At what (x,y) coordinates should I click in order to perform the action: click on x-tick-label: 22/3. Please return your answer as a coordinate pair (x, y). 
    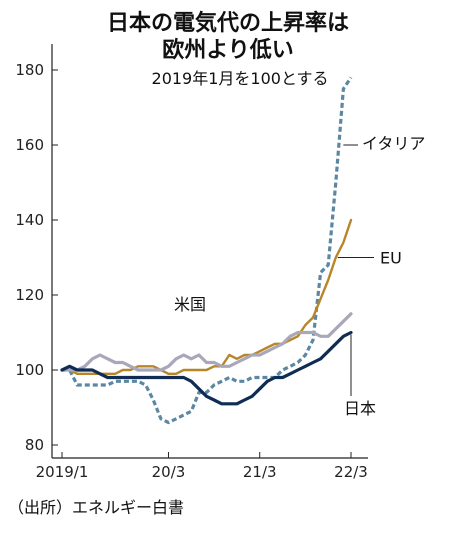
    Looking at the image, I should click on (351, 472).